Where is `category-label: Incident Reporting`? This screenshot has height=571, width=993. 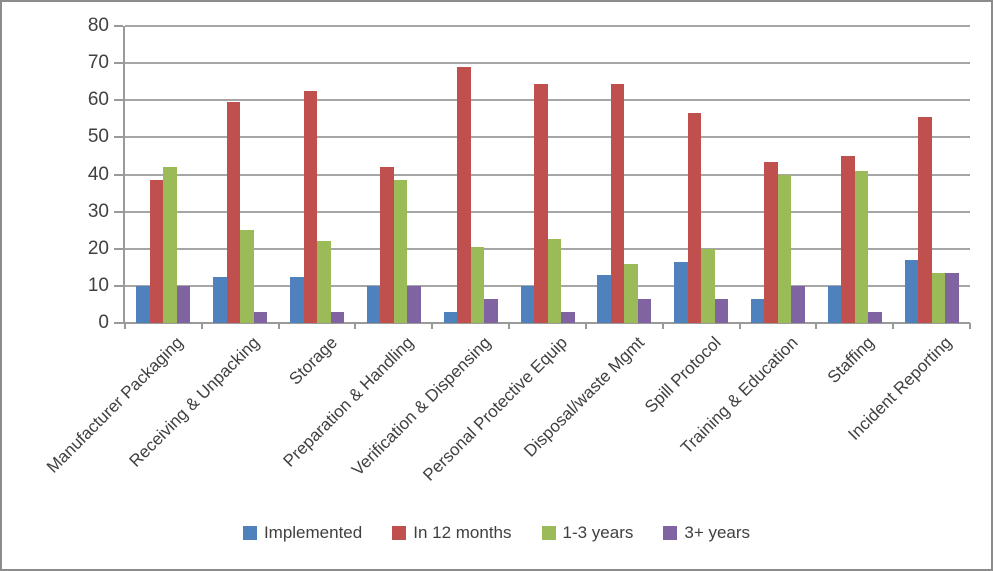 category-label: Incident Reporting is located at coordinates (798, 388).